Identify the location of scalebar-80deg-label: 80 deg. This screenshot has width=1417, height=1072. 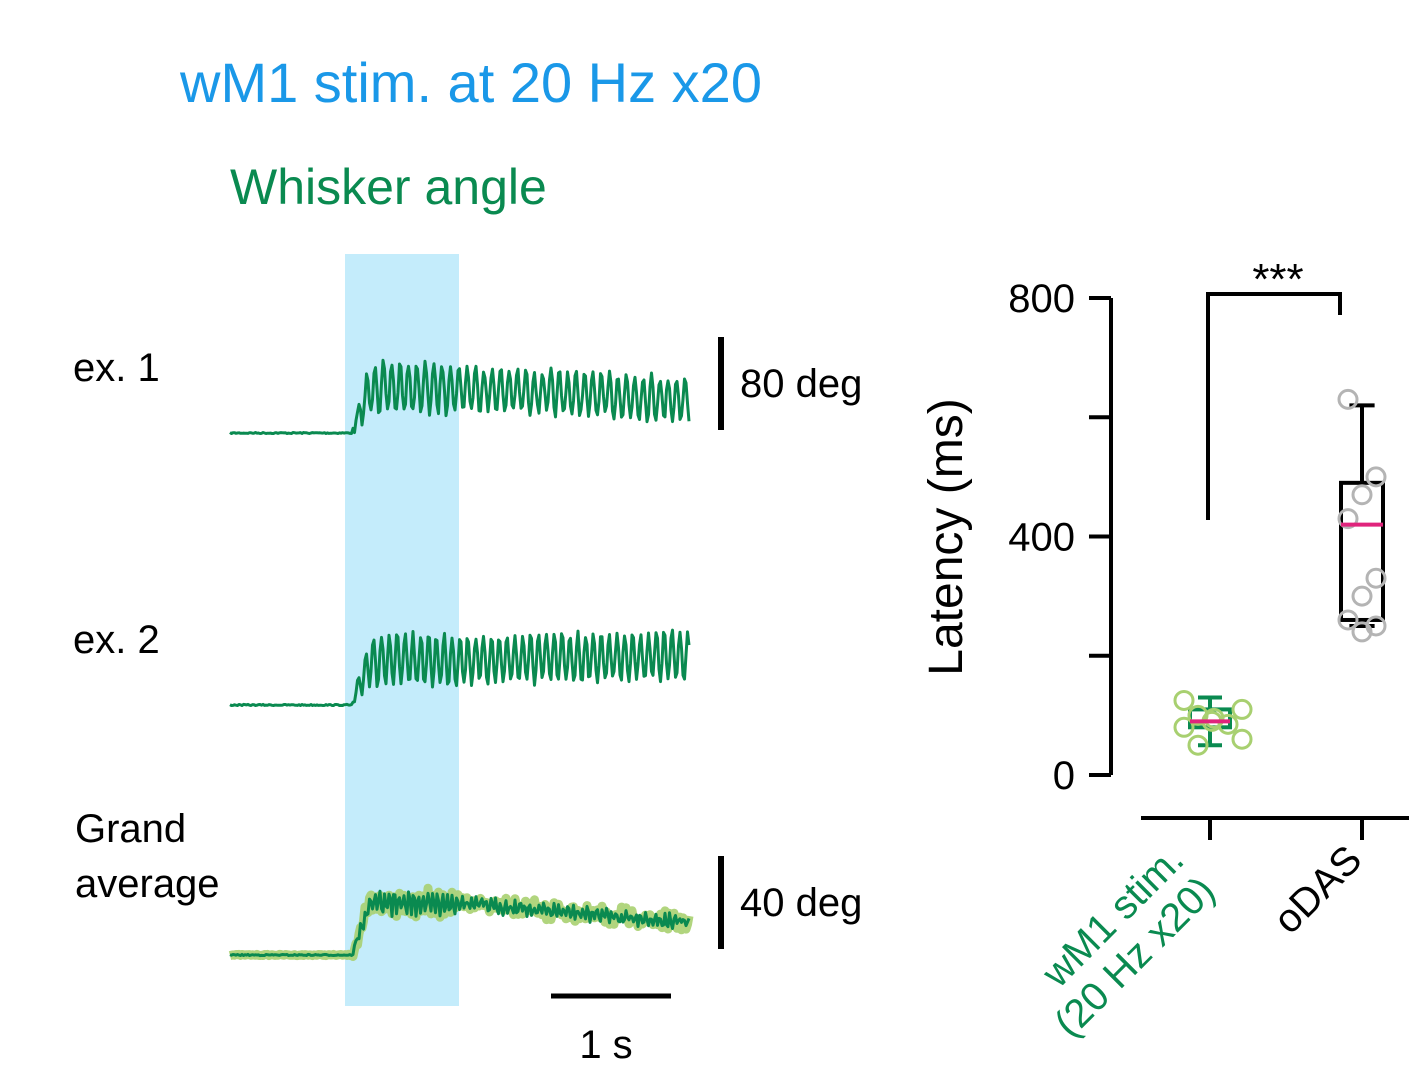
(801, 384).